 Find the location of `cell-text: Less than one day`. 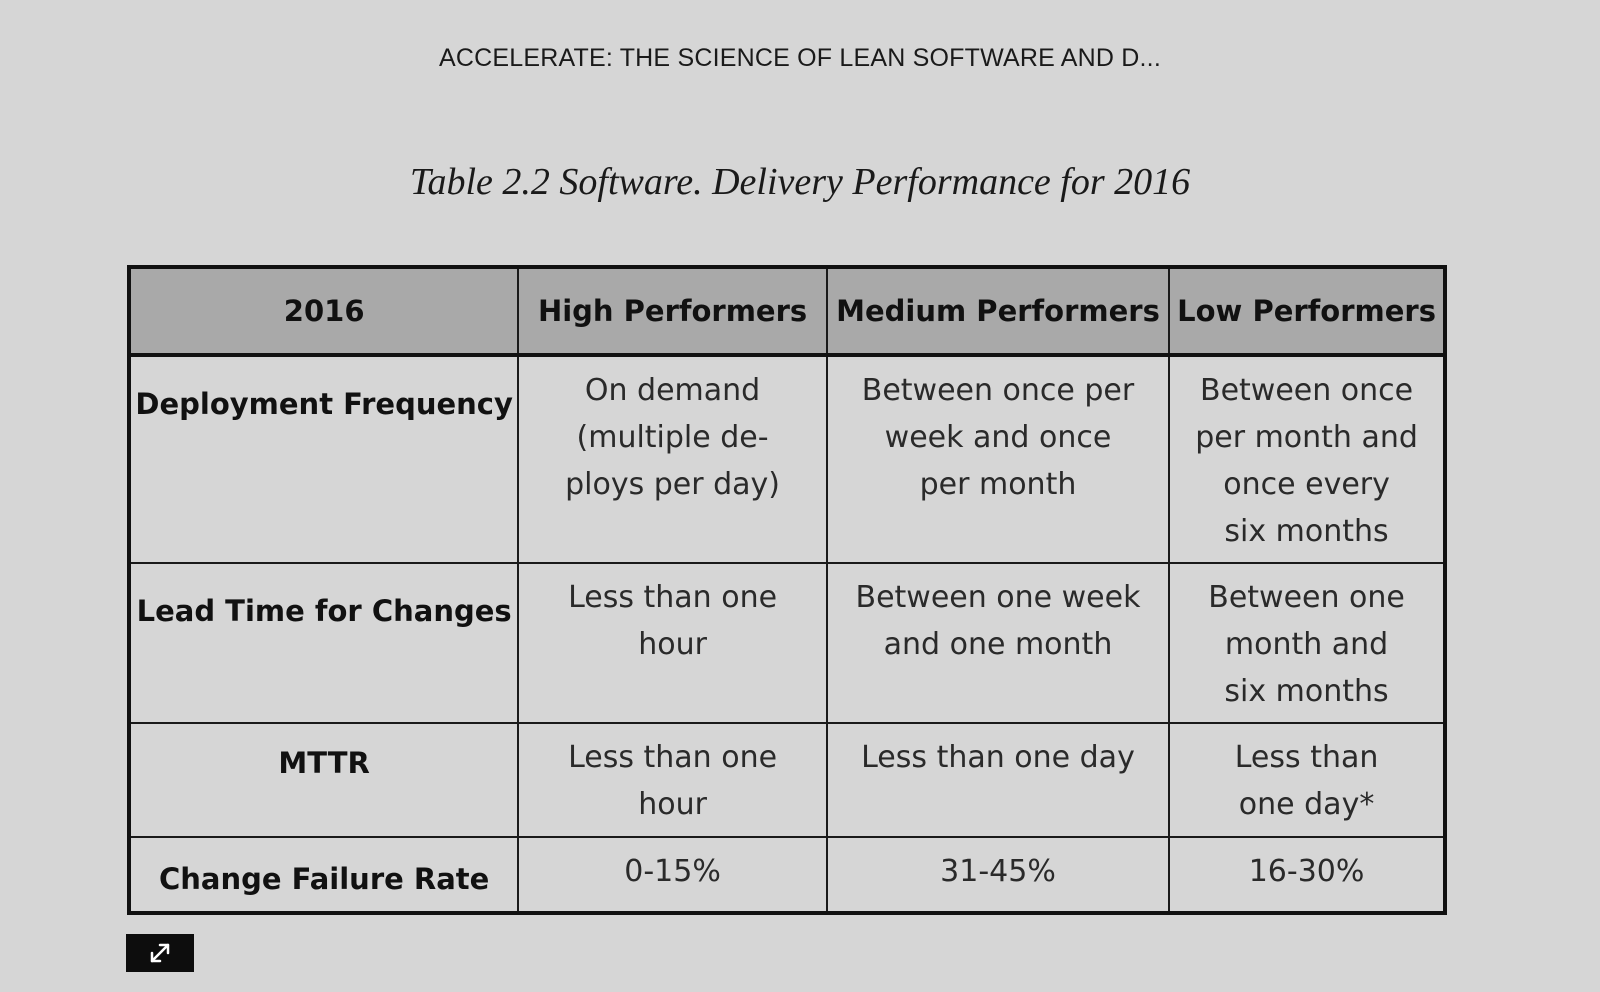

cell-text: Less than one day is located at coordinates (998, 757).